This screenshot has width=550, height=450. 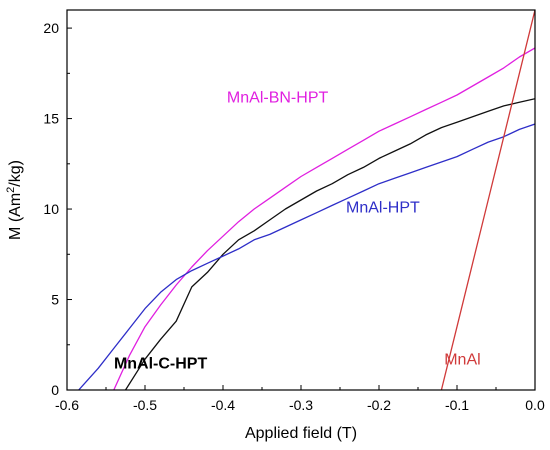 What do you see at coordinates (15, 216) in the screenshot?
I see `y-axis-title-main: M (Am` at bounding box center [15, 216].